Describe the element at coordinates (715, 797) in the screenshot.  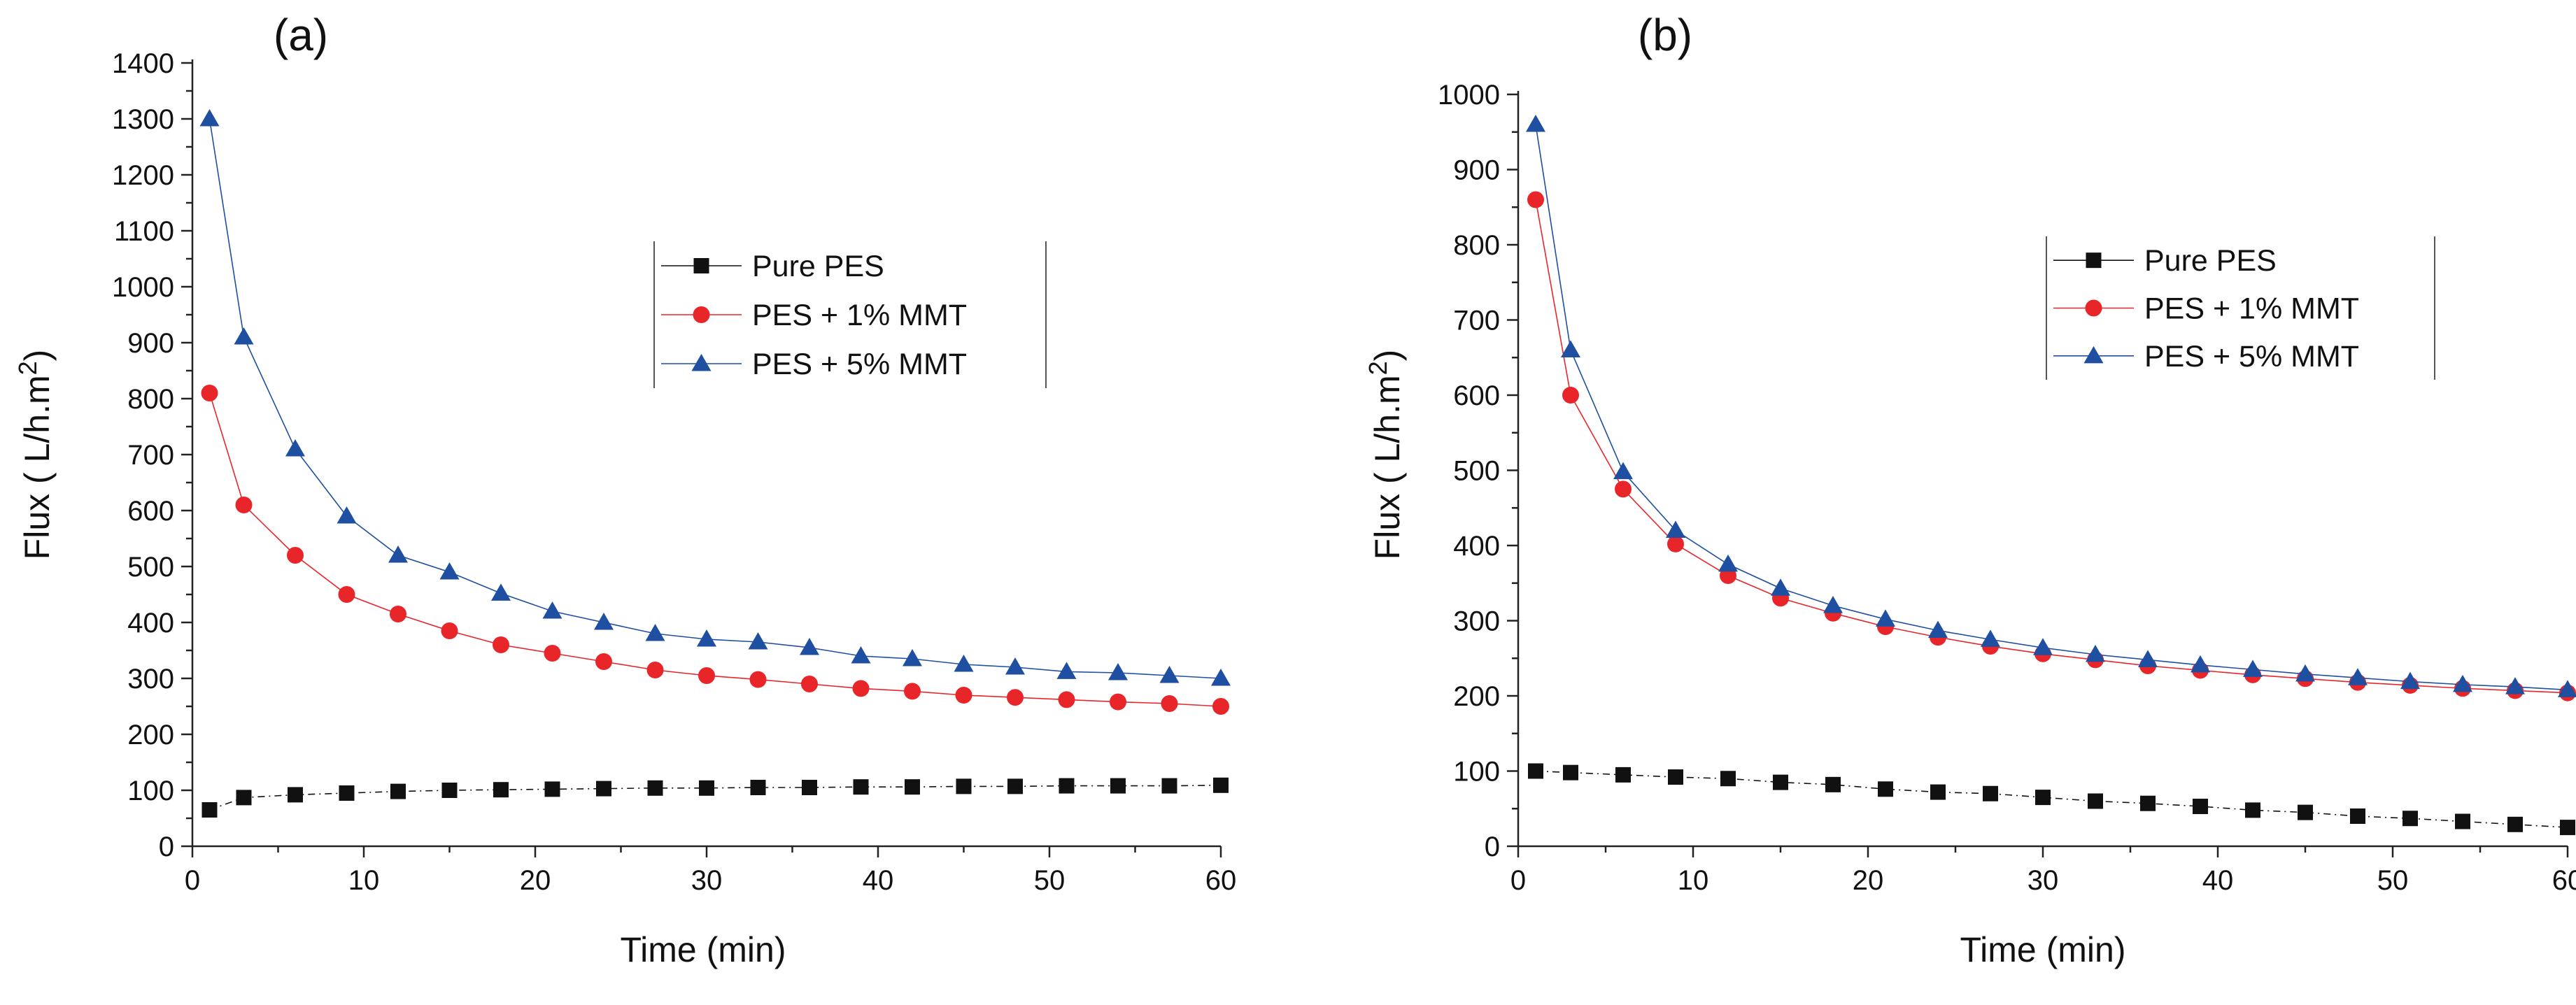
I see `series-pure-pes` at that location.